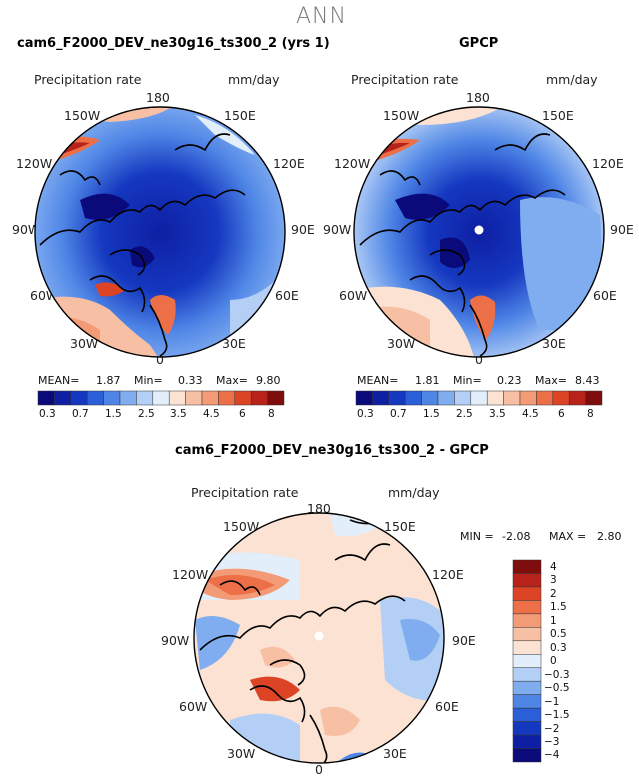 The width and height of the screenshot is (639, 781). I want to click on diff-tick-0: 4, so click(553, 567).